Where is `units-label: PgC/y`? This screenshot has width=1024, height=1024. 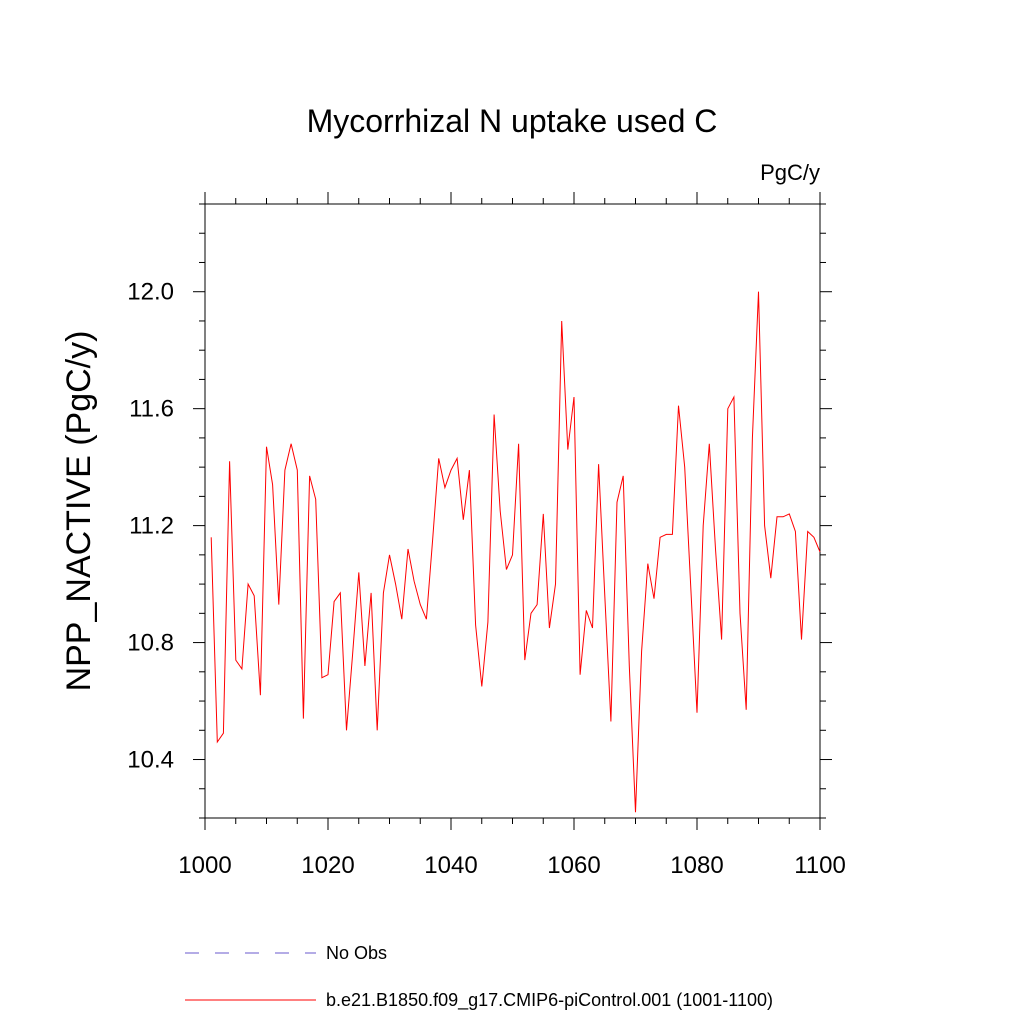 units-label: PgC/y is located at coordinates (790, 172).